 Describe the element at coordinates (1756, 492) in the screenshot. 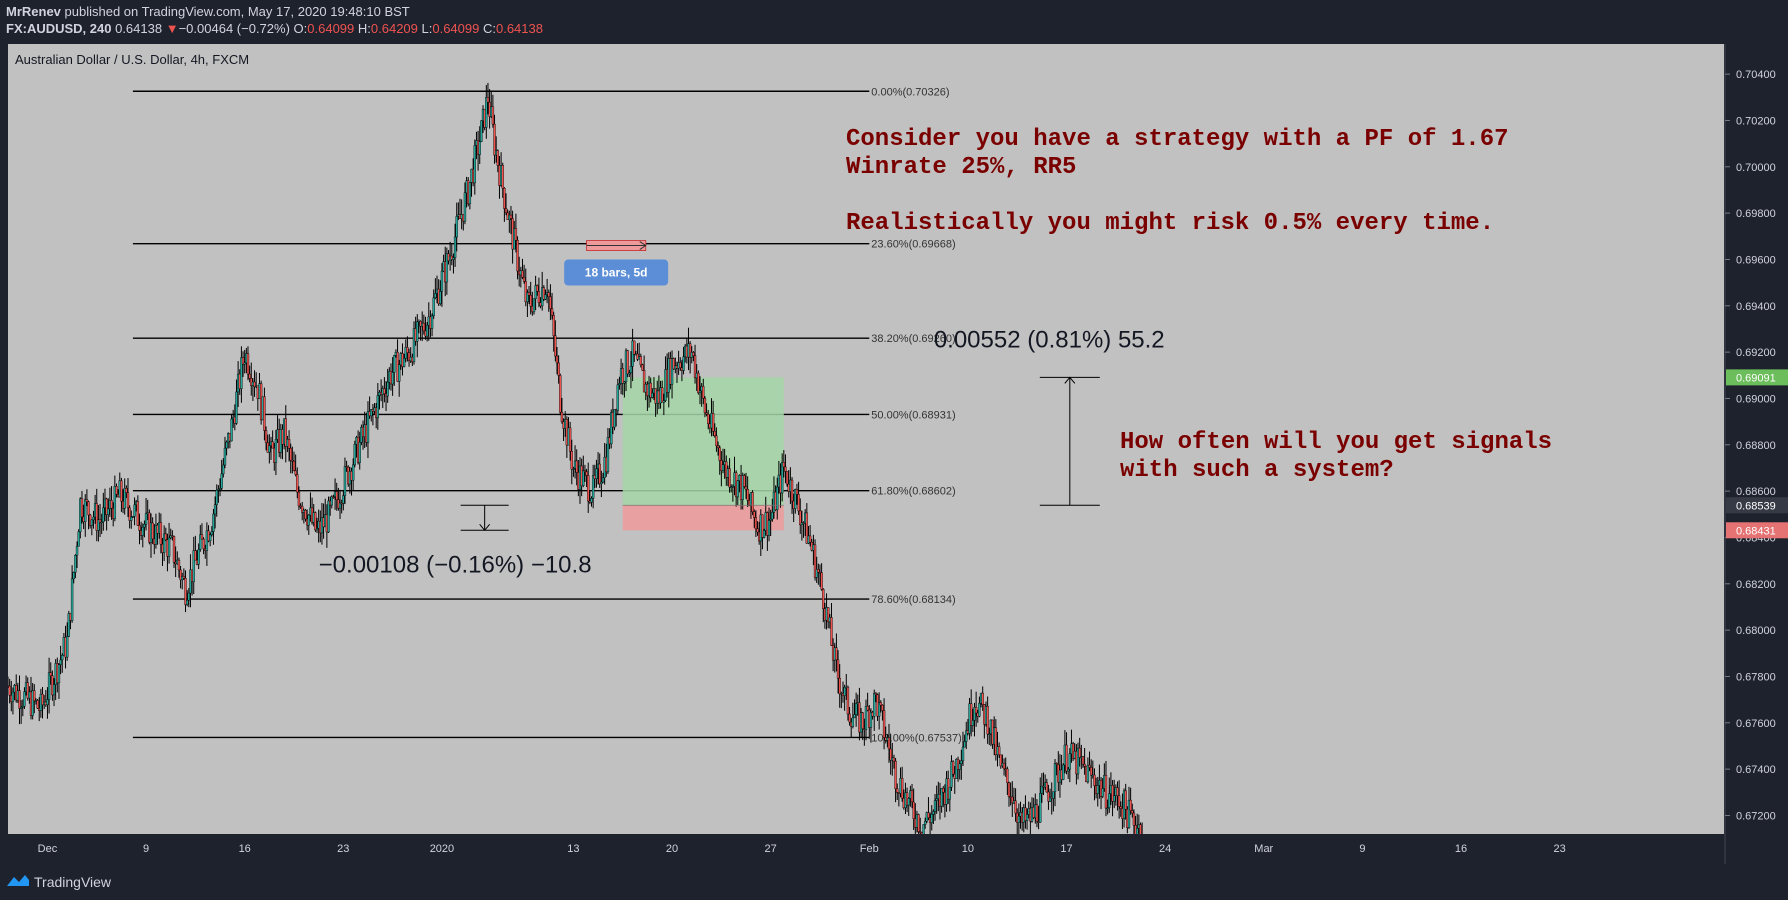

I see `y-tick-label: 0.68600` at that location.